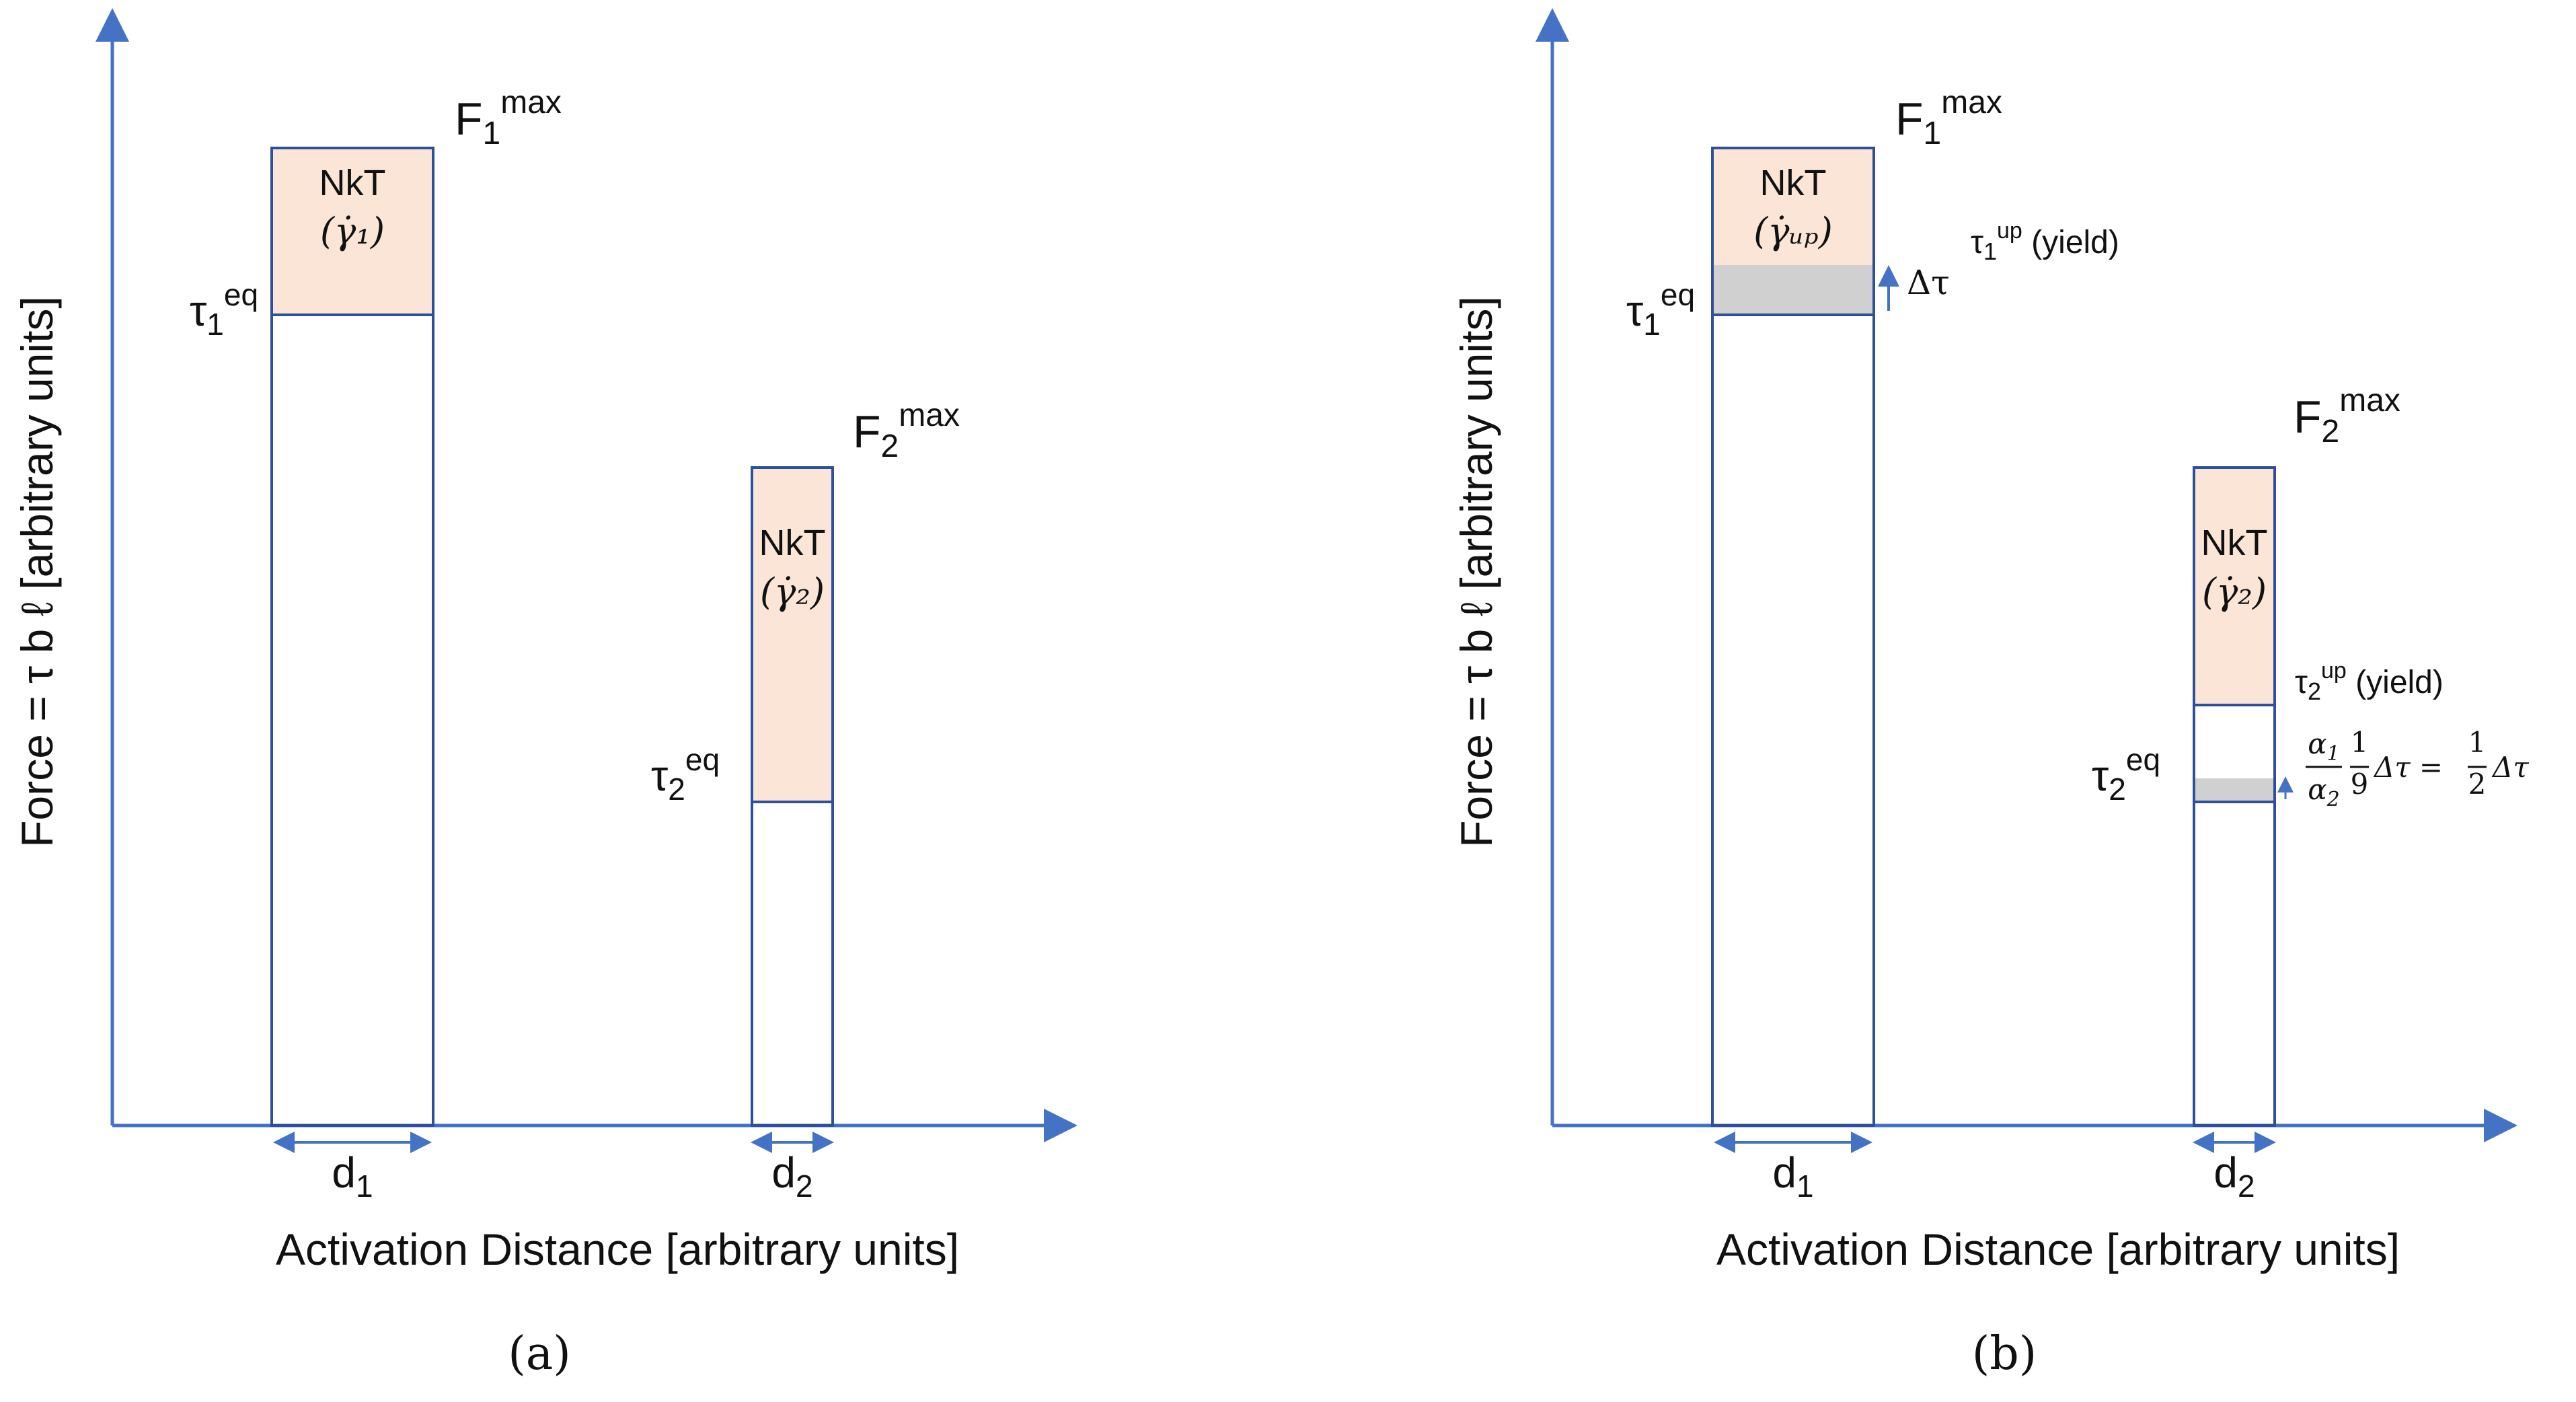 This screenshot has width=2576, height=1402. I want to click on panel-caption: (a), so click(539, 1353).